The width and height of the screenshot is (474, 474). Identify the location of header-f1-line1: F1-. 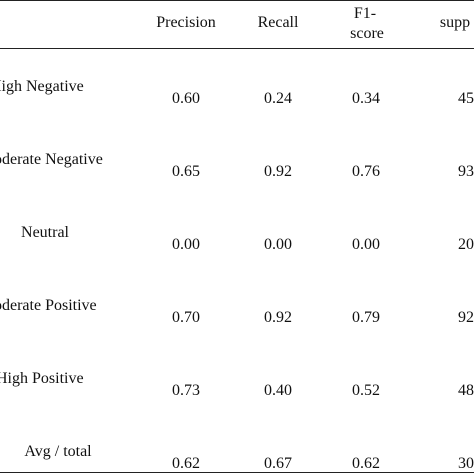
(365, 13).